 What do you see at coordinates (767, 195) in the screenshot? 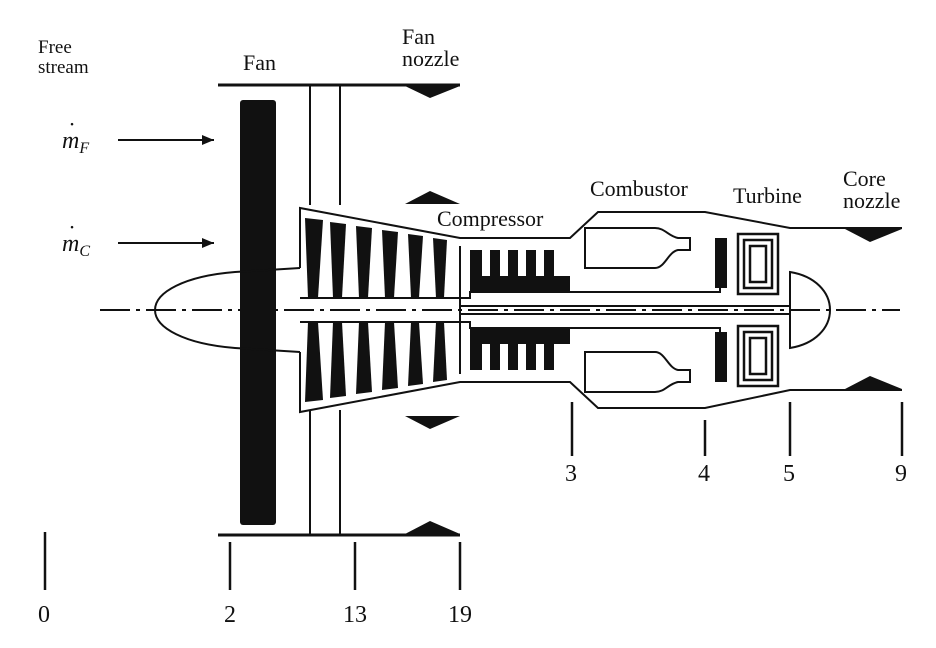
I see `turbine-label: Turbine` at bounding box center [767, 195].